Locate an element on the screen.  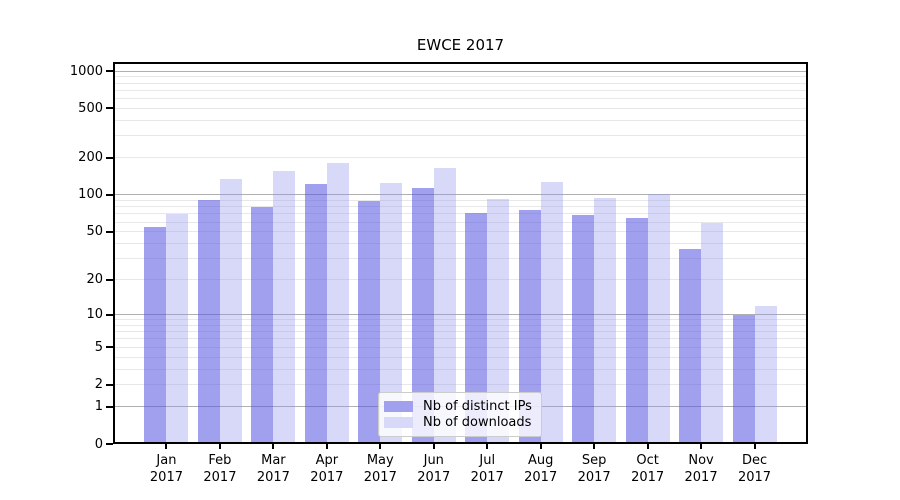
y-tick-label: 1 is located at coordinates (98, 407).